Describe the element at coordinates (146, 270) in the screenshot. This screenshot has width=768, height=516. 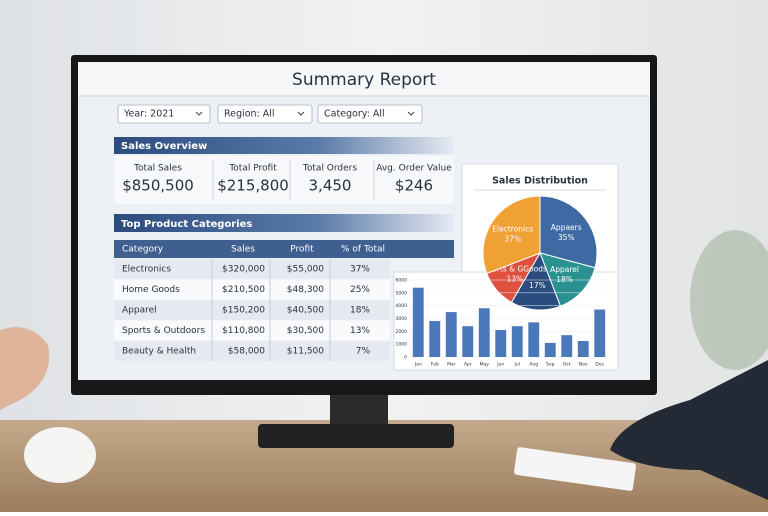
I see `table-cell: Electronics` at that location.